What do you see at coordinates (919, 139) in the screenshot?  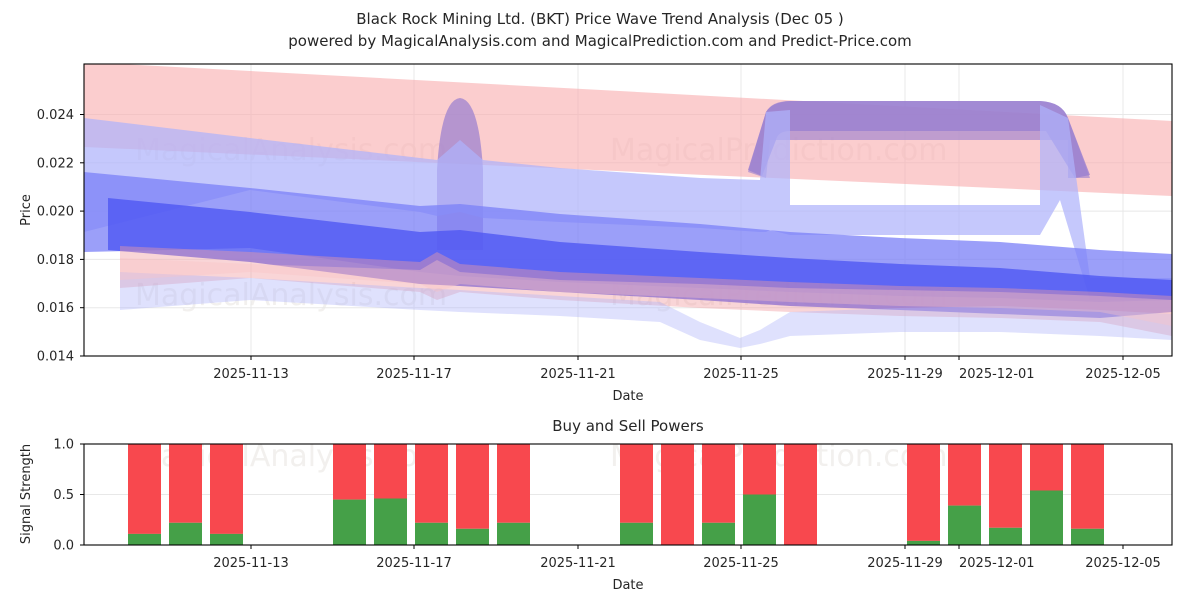 I see `band-plateau-purple-fill` at bounding box center [919, 139].